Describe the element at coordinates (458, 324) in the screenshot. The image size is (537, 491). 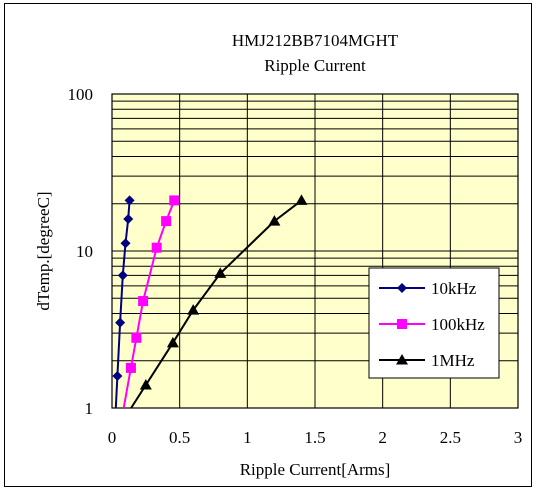
I see `legend-label-100khz: 100kHz` at that location.